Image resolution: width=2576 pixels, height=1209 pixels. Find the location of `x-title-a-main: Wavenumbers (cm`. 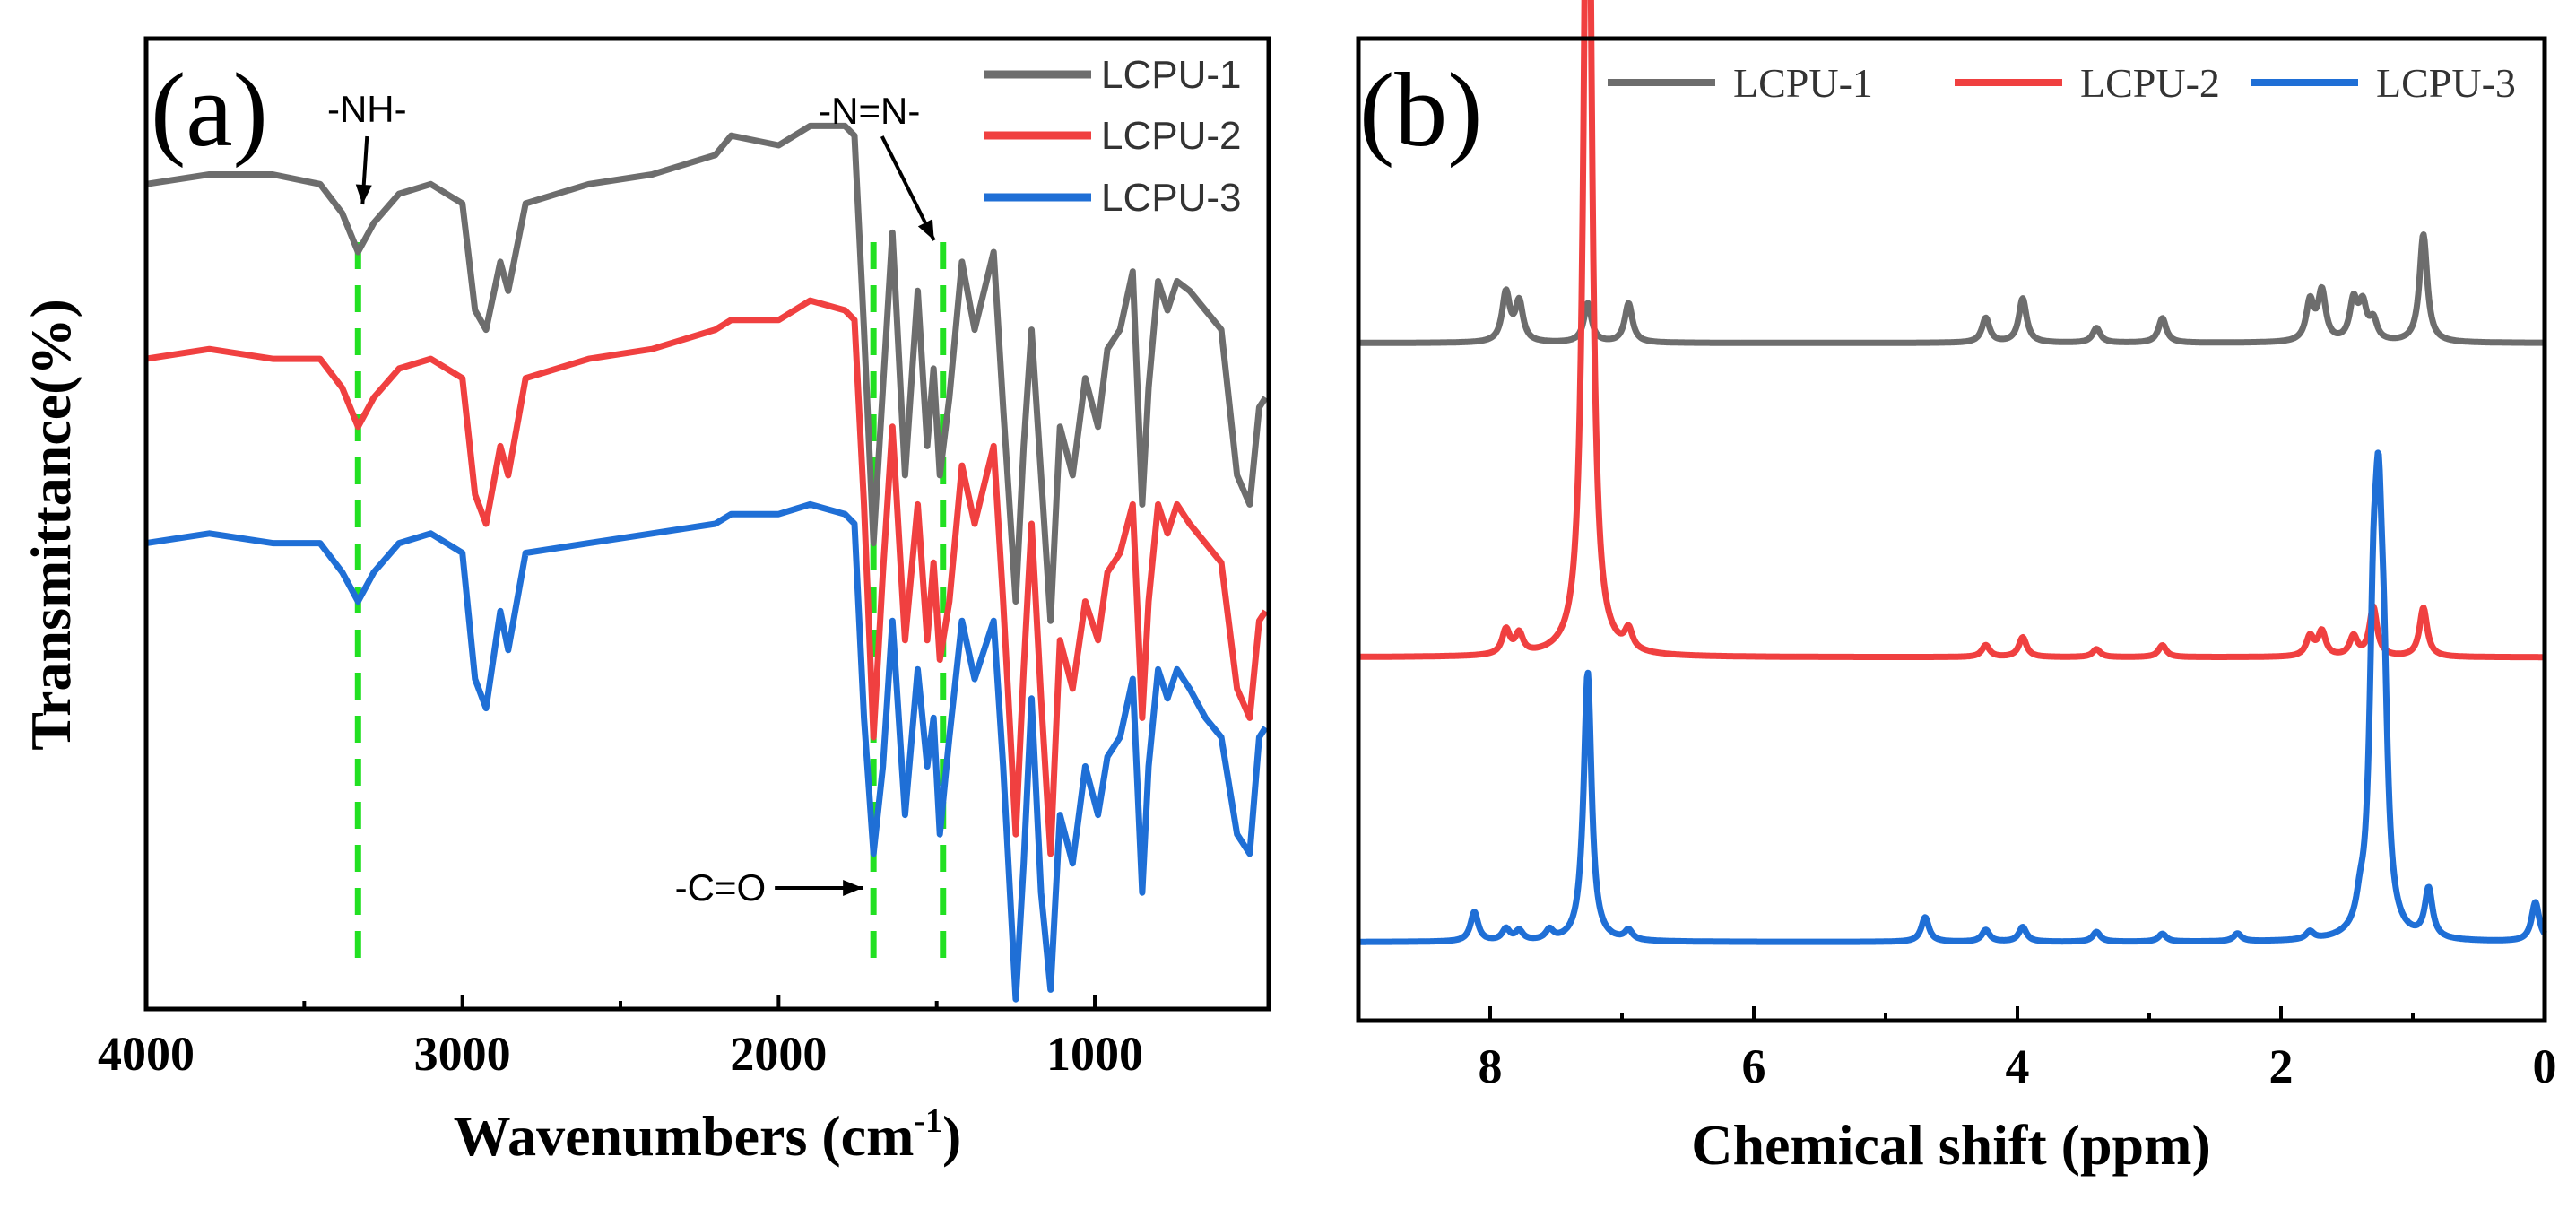

x-title-a-main: Wavenumbers (cm is located at coordinates (684, 1136).